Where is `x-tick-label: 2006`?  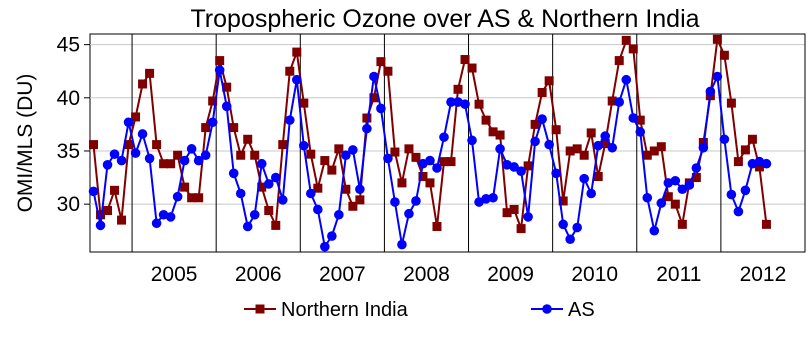 x-tick-label: 2006 is located at coordinates (258, 274).